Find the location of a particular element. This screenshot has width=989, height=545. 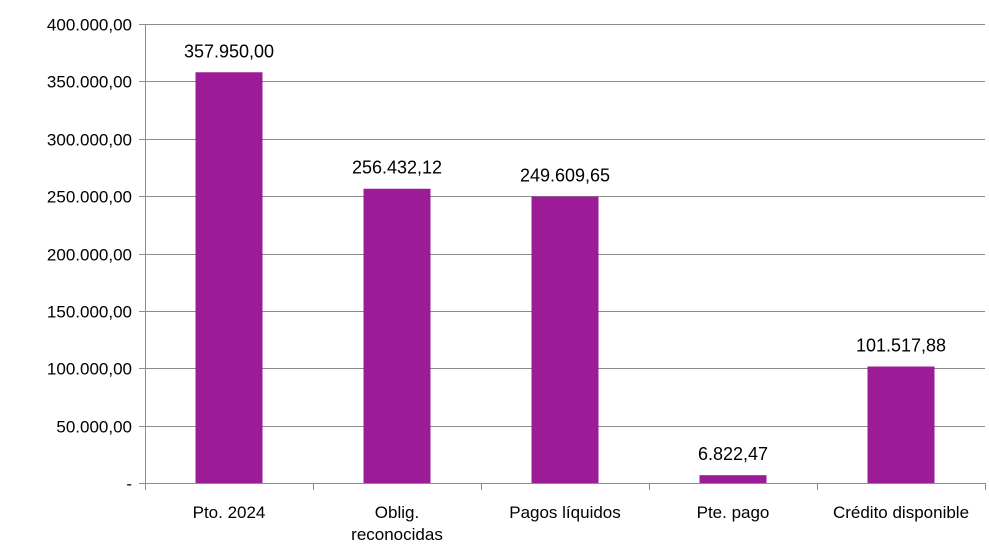

x-tick-label: Pagos líquidos is located at coordinates (565, 512).